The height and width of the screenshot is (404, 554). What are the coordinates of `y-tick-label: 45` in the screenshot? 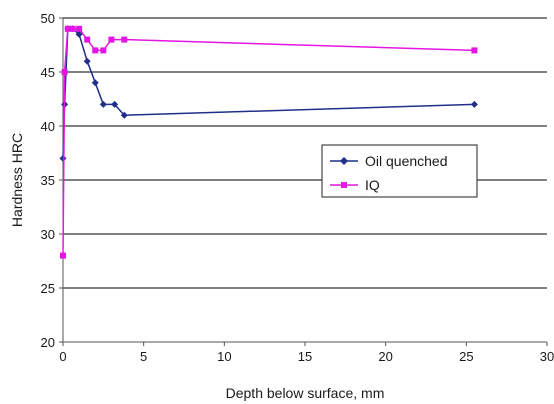 It's located at (48, 72).